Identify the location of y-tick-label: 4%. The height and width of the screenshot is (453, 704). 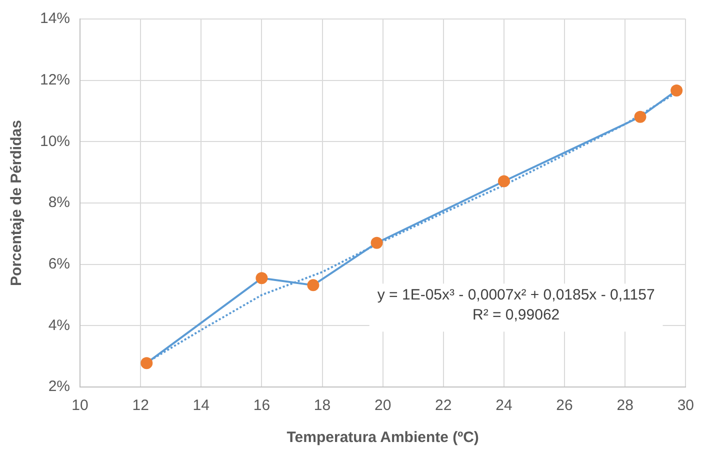
(59, 325).